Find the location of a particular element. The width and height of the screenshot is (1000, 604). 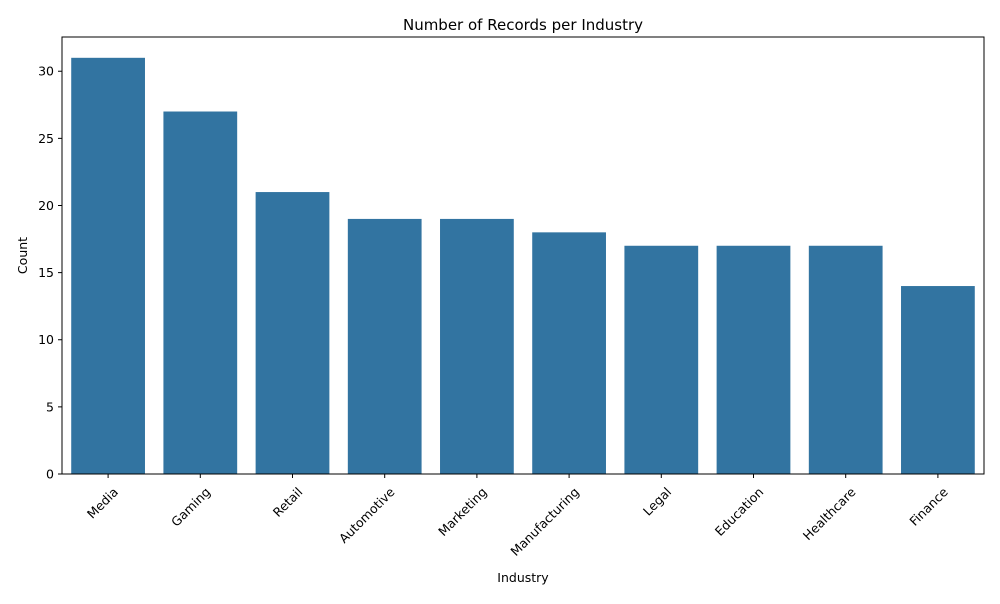

x-tick-label: Finance is located at coordinates (928, 506).